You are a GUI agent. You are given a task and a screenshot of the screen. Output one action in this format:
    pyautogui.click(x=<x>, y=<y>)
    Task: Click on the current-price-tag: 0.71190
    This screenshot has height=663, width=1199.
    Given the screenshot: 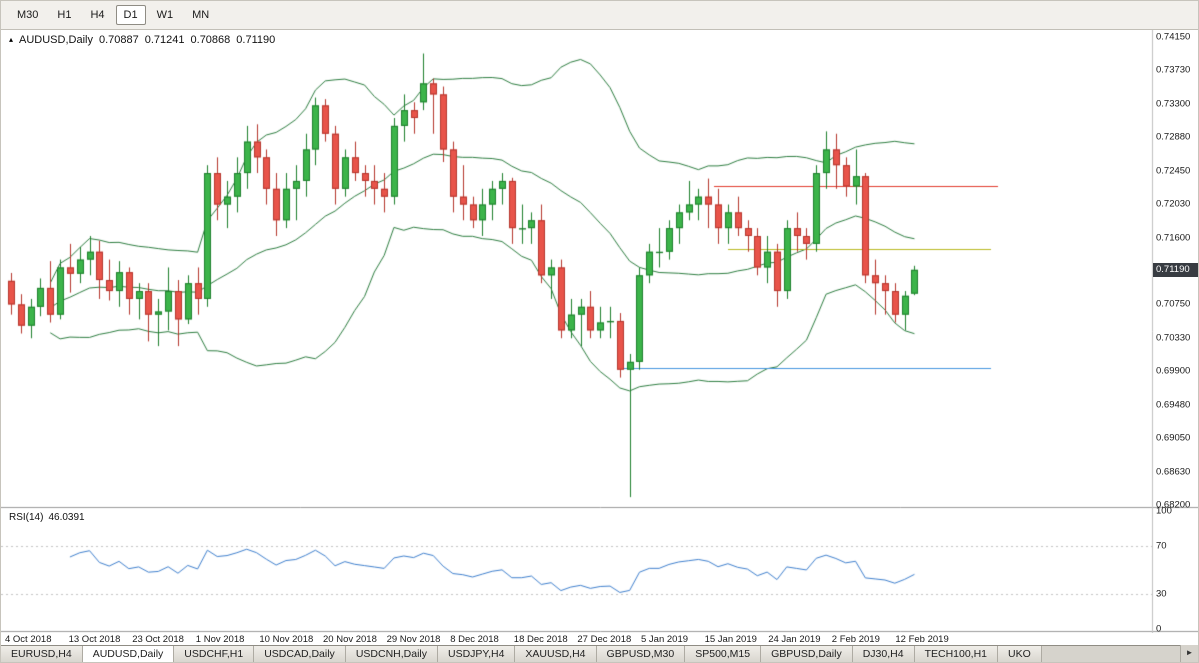 What is the action you would take?
    pyautogui.click(x=1175, y=269)
    